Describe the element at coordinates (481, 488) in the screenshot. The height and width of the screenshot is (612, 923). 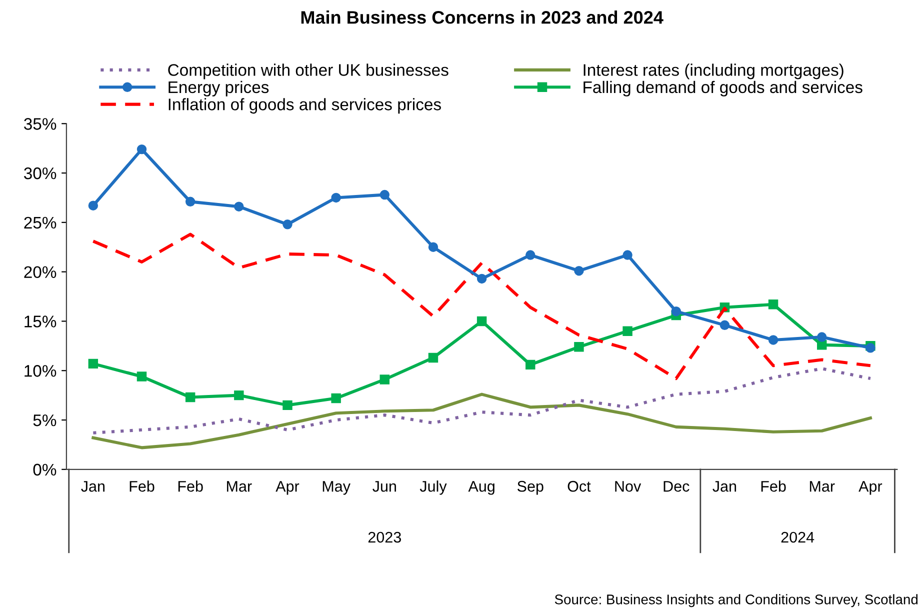
I see `x-tick-label: Aug` at that location.